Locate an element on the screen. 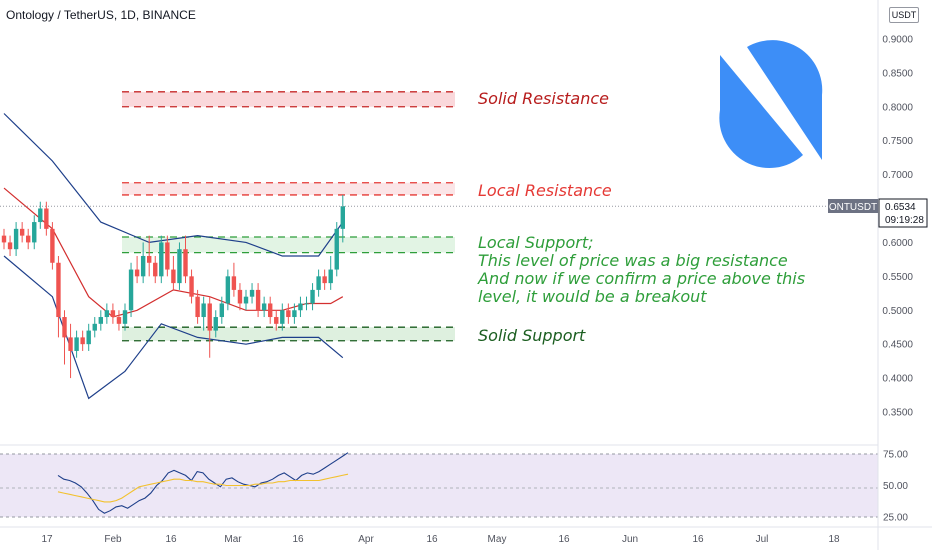 This screenshot has width=932, height=550. solid-resistance-label: Solid Resistance is located at coordinates (543, 98).